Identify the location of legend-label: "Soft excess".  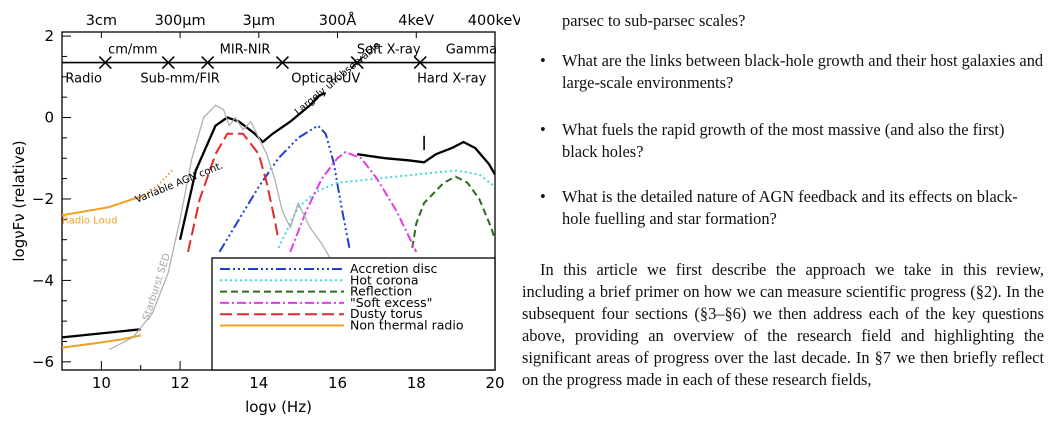
(391, 302).